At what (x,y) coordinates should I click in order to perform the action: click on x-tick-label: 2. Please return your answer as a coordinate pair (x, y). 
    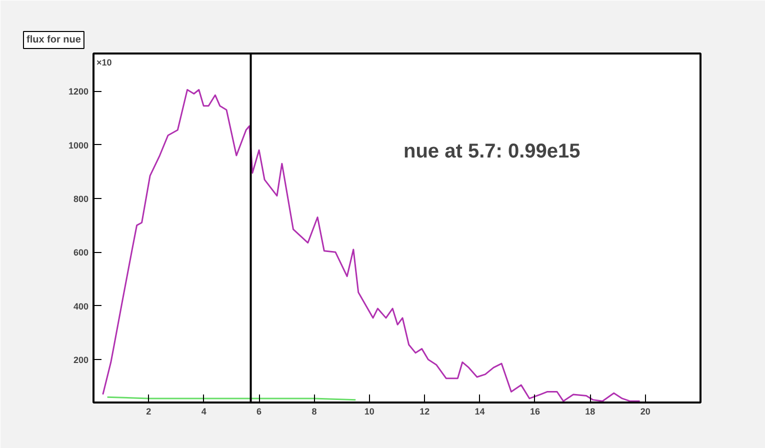
    Looking at the image, I should click on (149, 411).